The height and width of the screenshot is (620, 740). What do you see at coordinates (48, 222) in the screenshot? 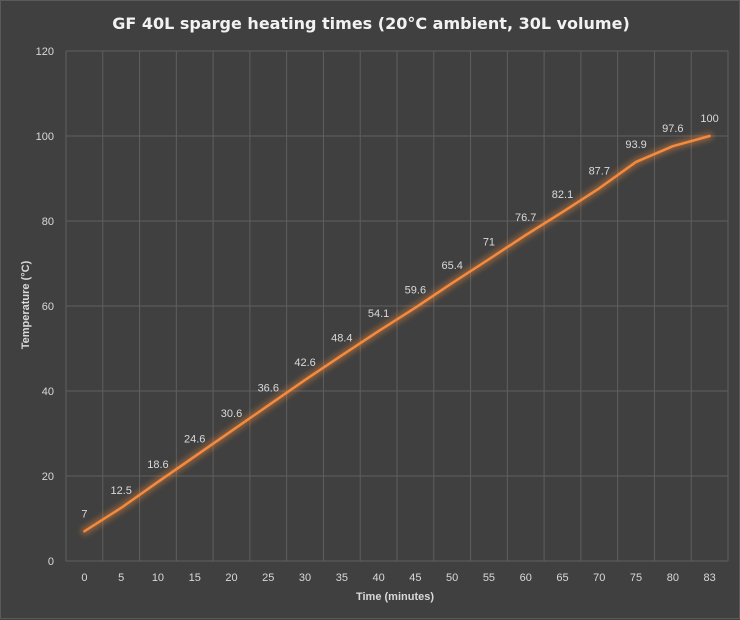
I see `y-tick-label: 80` at bounding box center [48, 222].